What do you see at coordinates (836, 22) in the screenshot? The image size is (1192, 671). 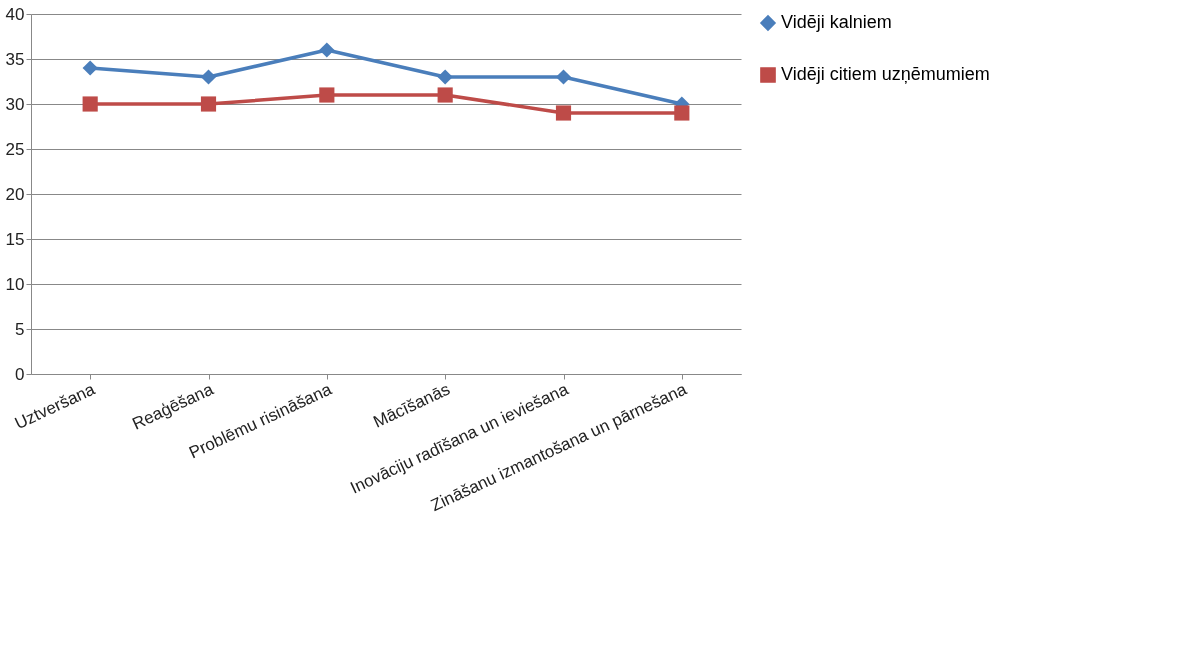 I see `legend-label: Vidēji kalniem` at bounding box center [836, 22].